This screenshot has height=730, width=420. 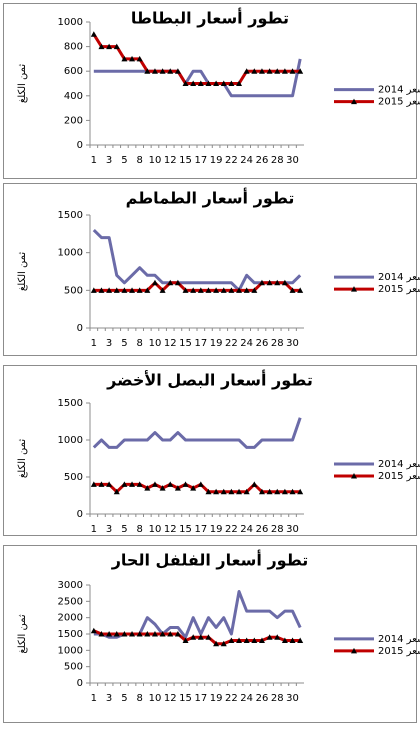 What do you see at coordinates (73, 71) in the screenshot?
I see `y-tick-label: 600` at bounding box center [73, 71].